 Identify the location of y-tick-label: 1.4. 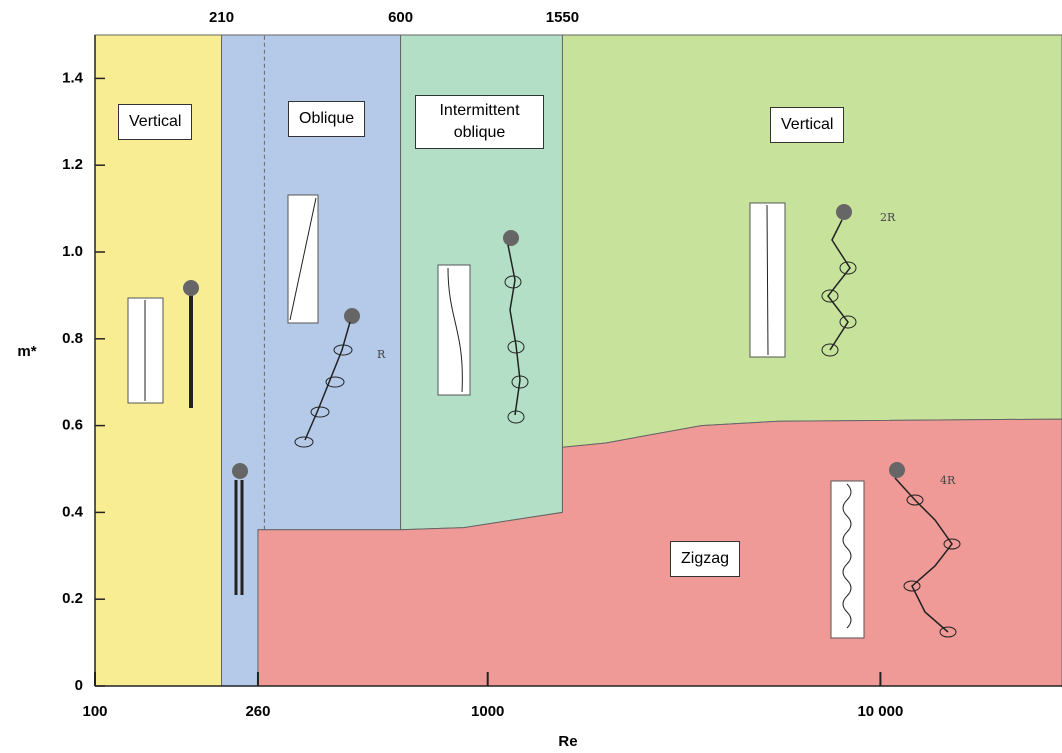
(73, 77).